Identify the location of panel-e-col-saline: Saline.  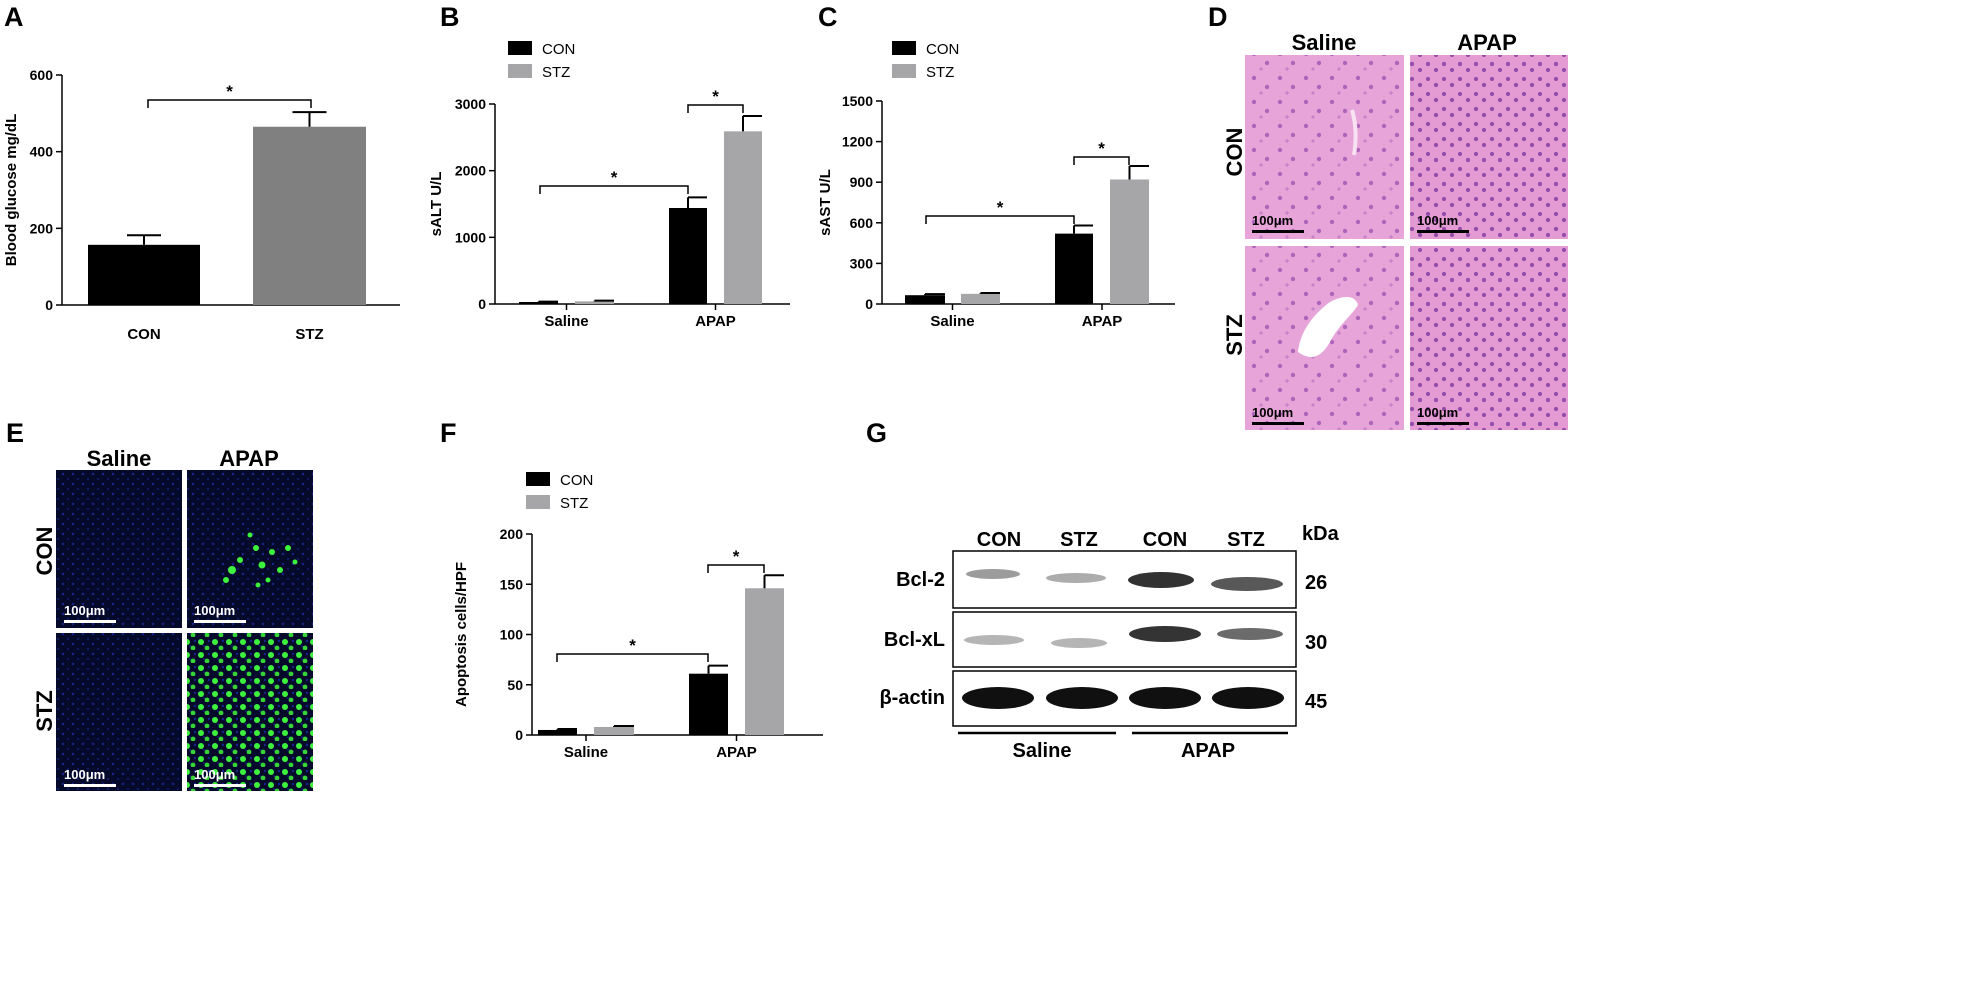
(119, 458).